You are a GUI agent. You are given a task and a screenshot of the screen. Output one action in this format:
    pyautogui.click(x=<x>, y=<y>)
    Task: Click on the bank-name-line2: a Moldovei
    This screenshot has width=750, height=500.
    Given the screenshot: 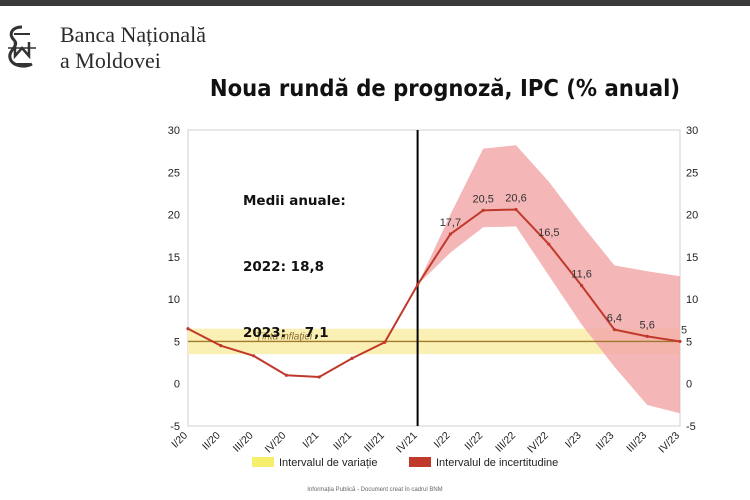 What is the action you would take?
    pyautogui.click(x=110, y=60)
    